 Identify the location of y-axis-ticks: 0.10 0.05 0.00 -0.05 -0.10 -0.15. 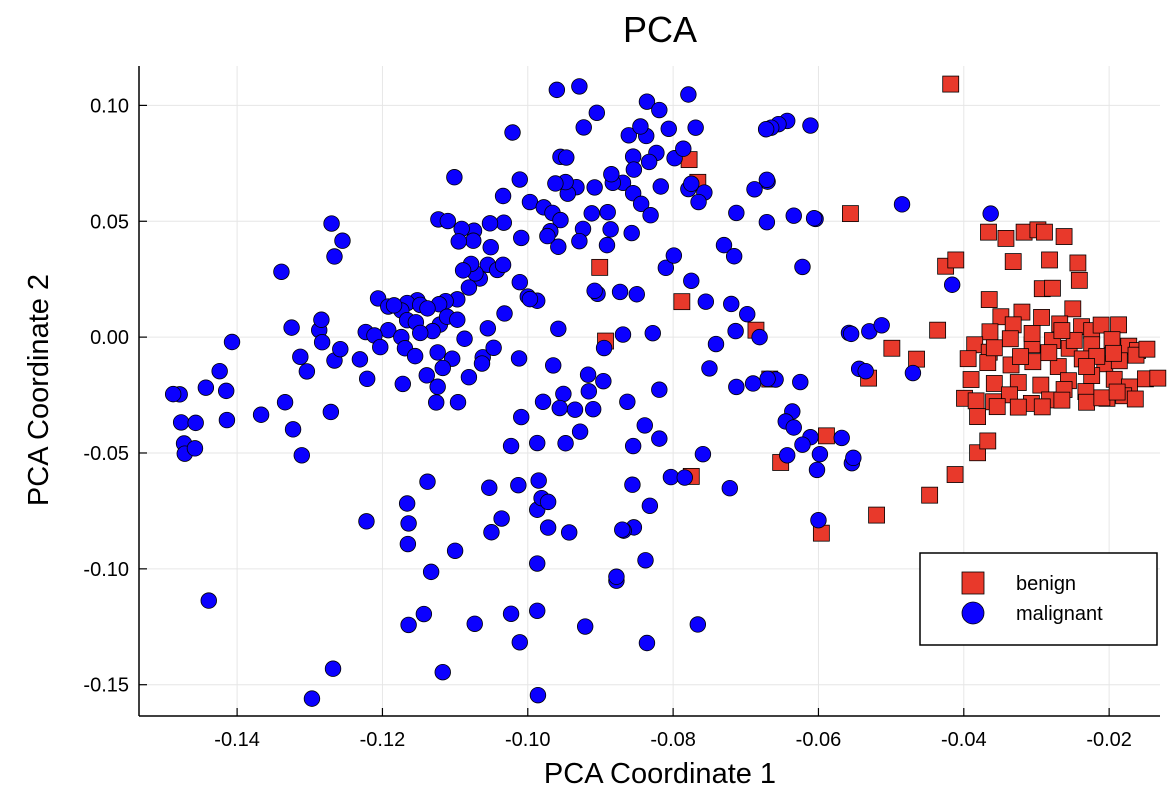
(115, 396).